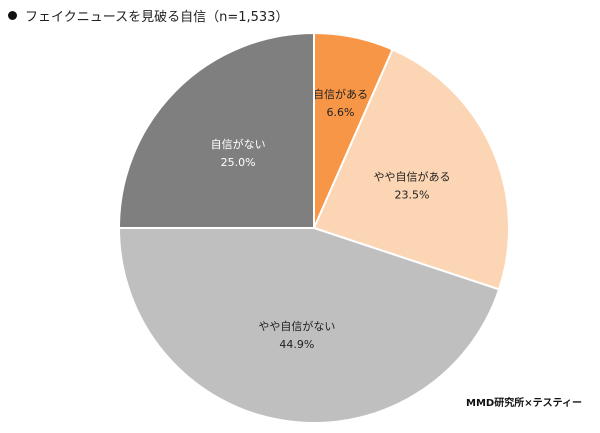 Image resolution: width=600 pixels, height=433 pixels. I want to click on slice-value-1: 23.5%, so click(412, 194).